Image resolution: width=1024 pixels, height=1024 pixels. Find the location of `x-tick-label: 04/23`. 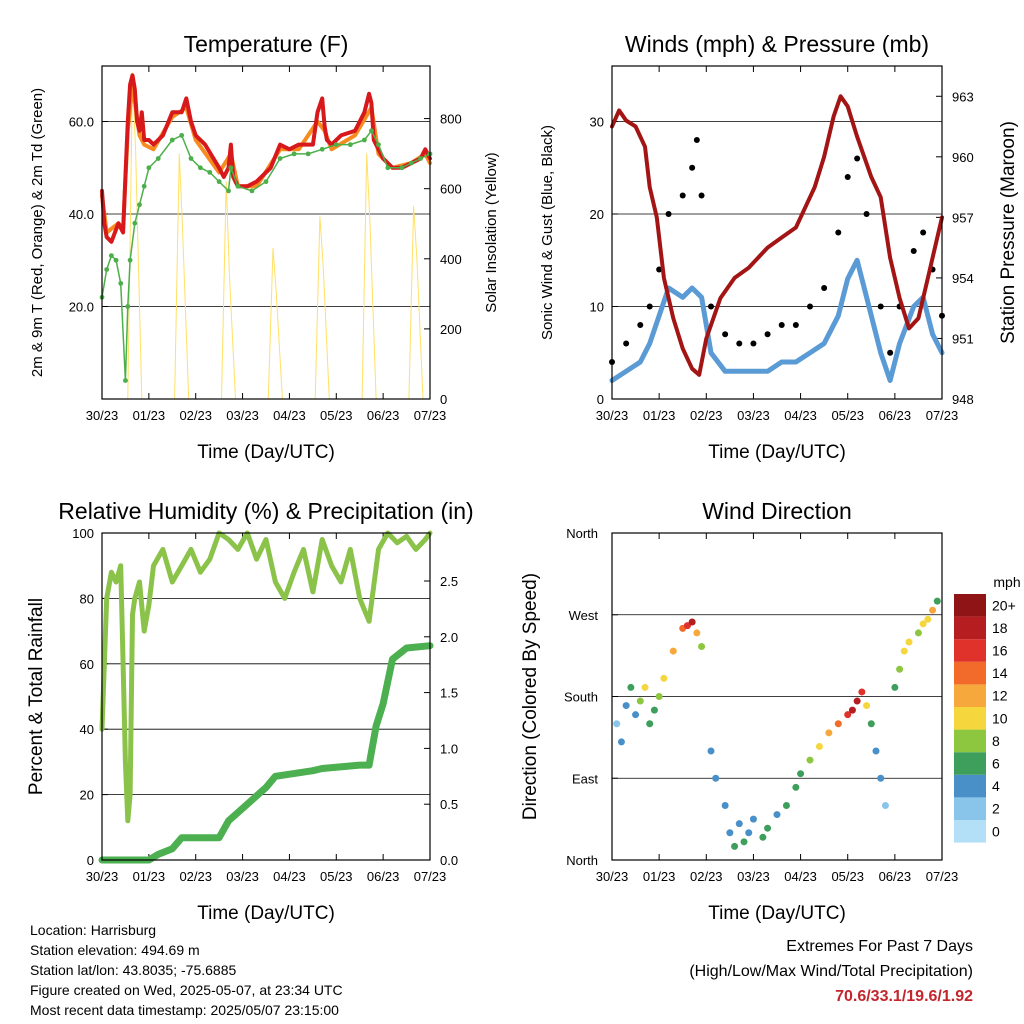

x-tick-label: 04/23 is located at coordinates (289, 415).